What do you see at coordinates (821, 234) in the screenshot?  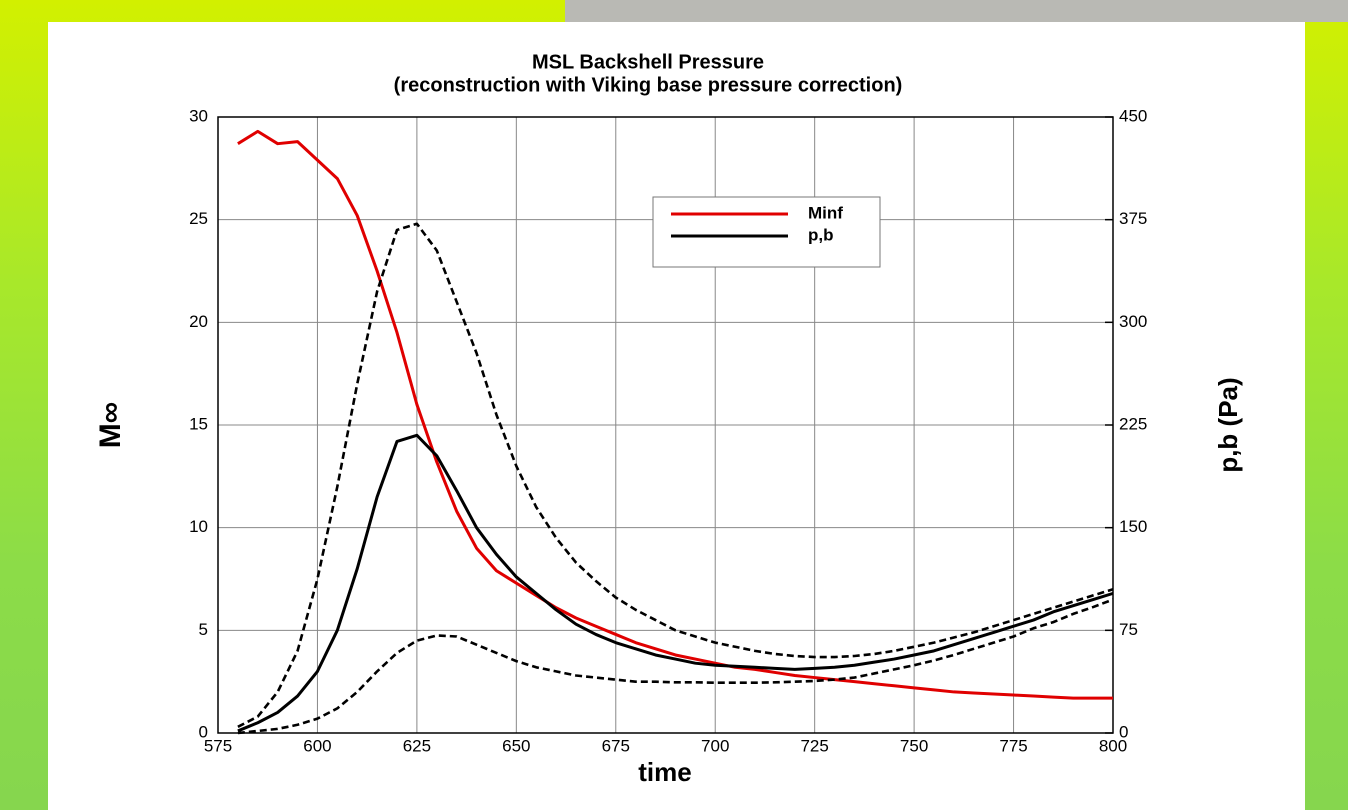 I see `legend-label: p,b` at bounding box center [821, 234].